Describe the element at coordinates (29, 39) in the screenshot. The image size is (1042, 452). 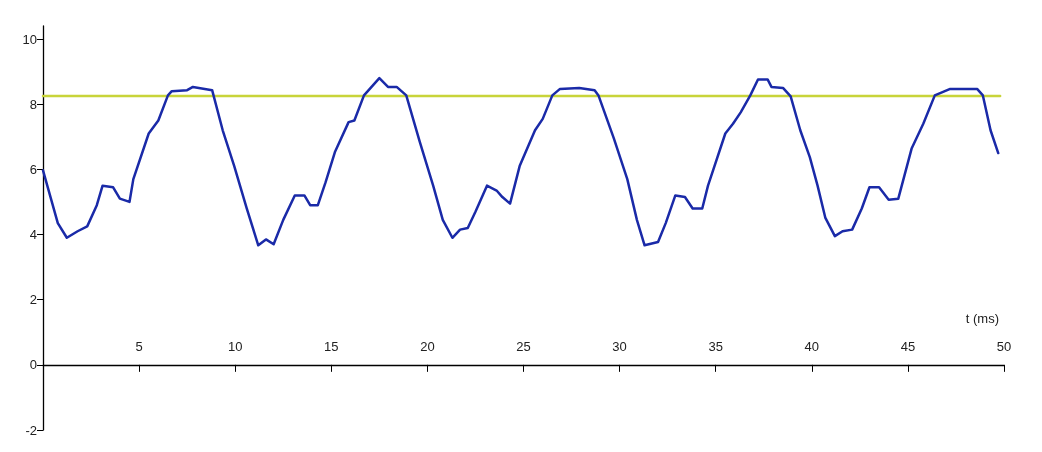
I see `y-tick-label: 10` at that location.